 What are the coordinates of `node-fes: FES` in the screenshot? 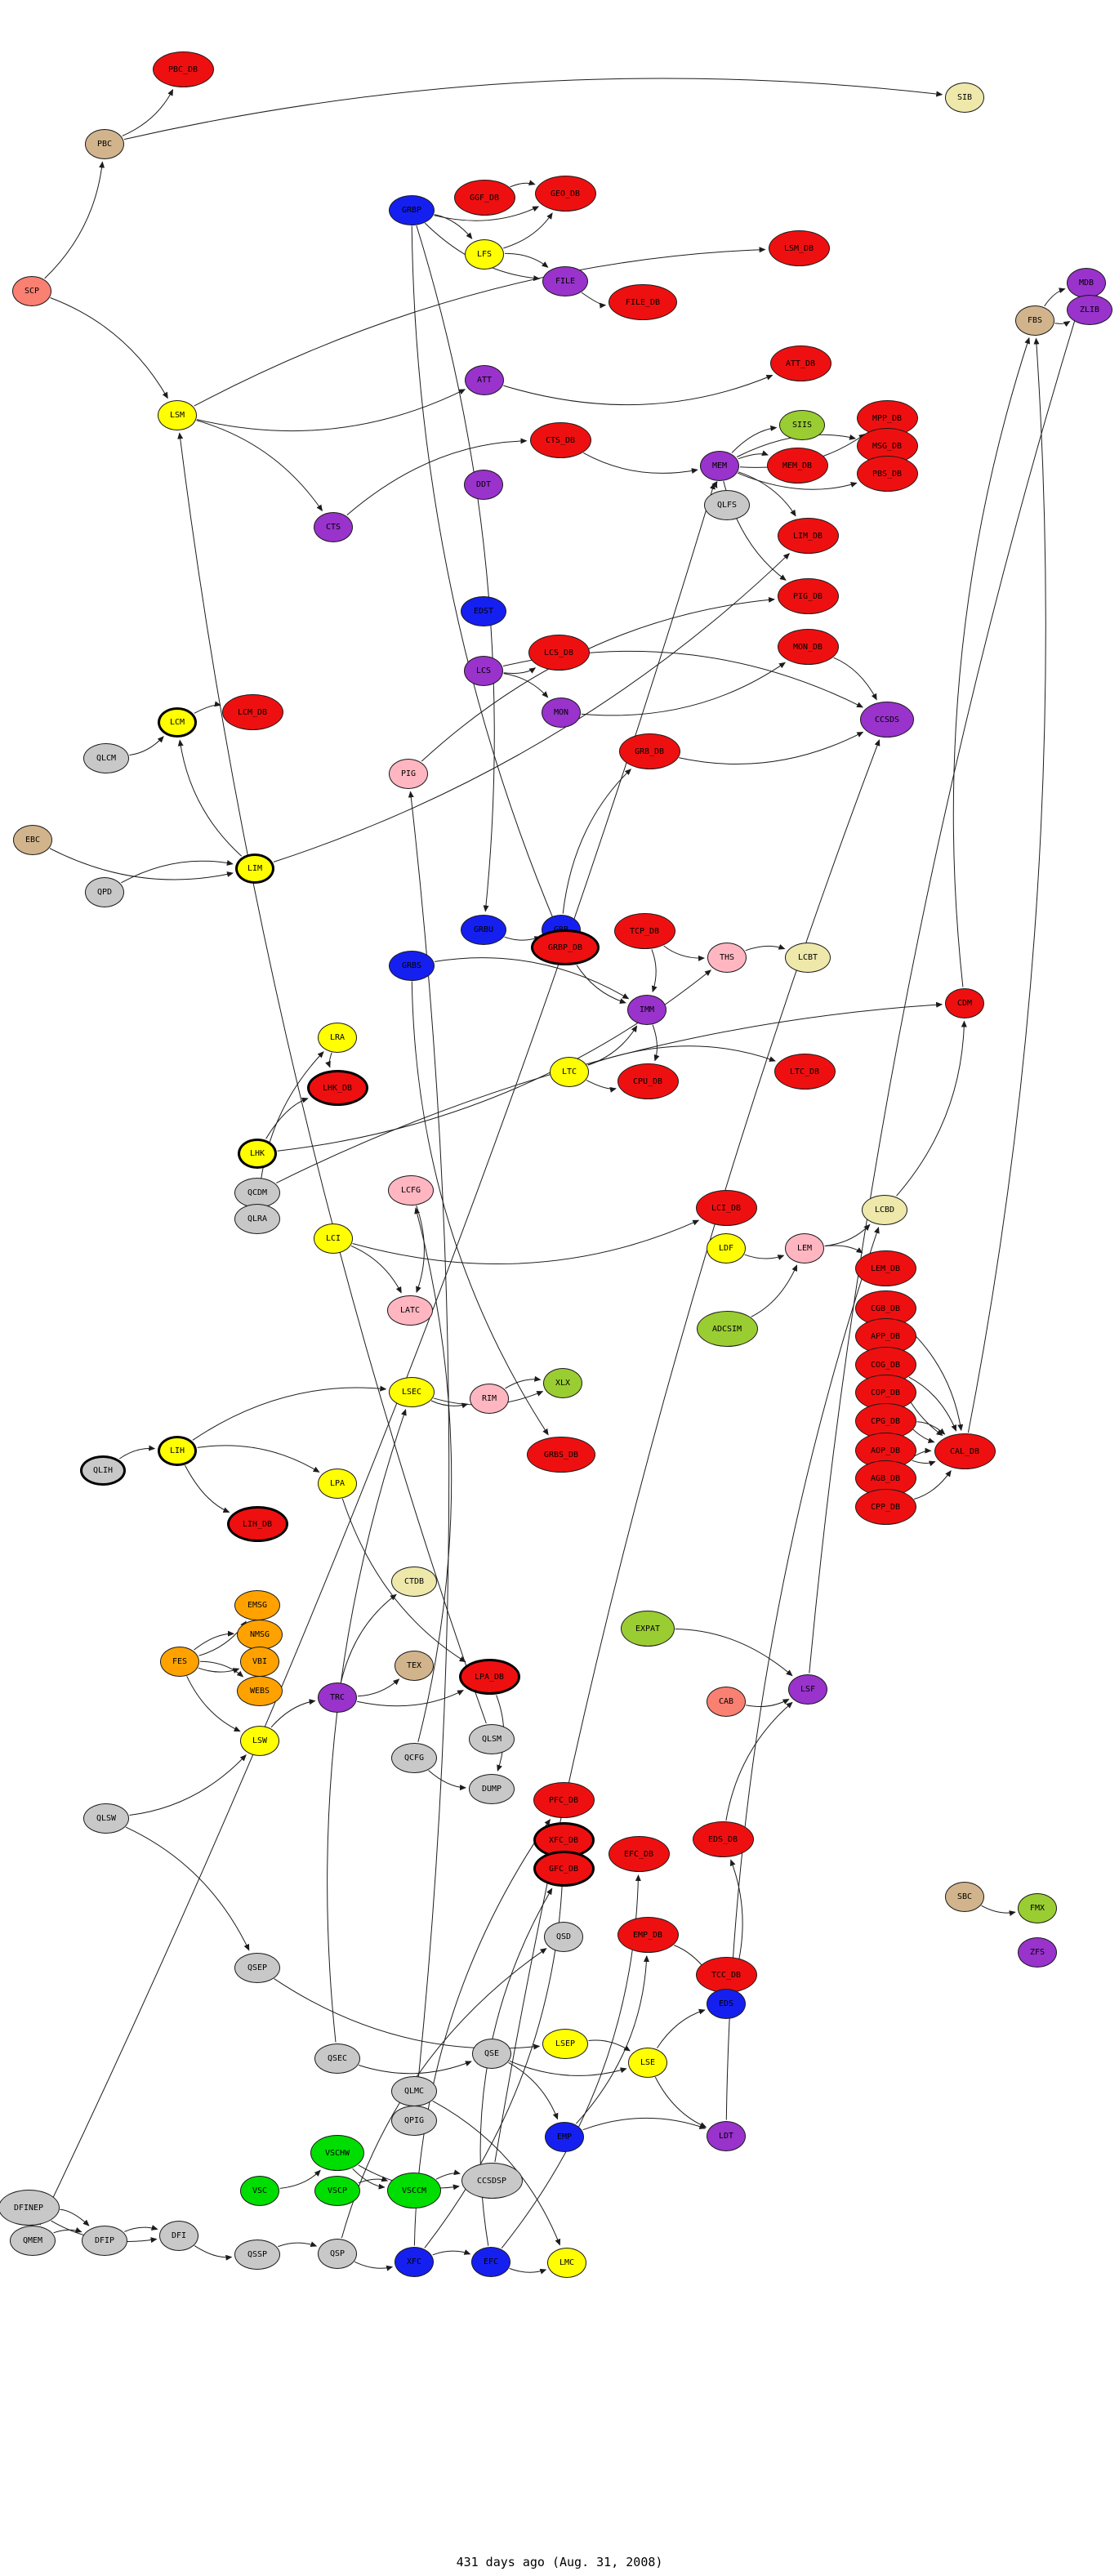 It's located at (179, 1661).